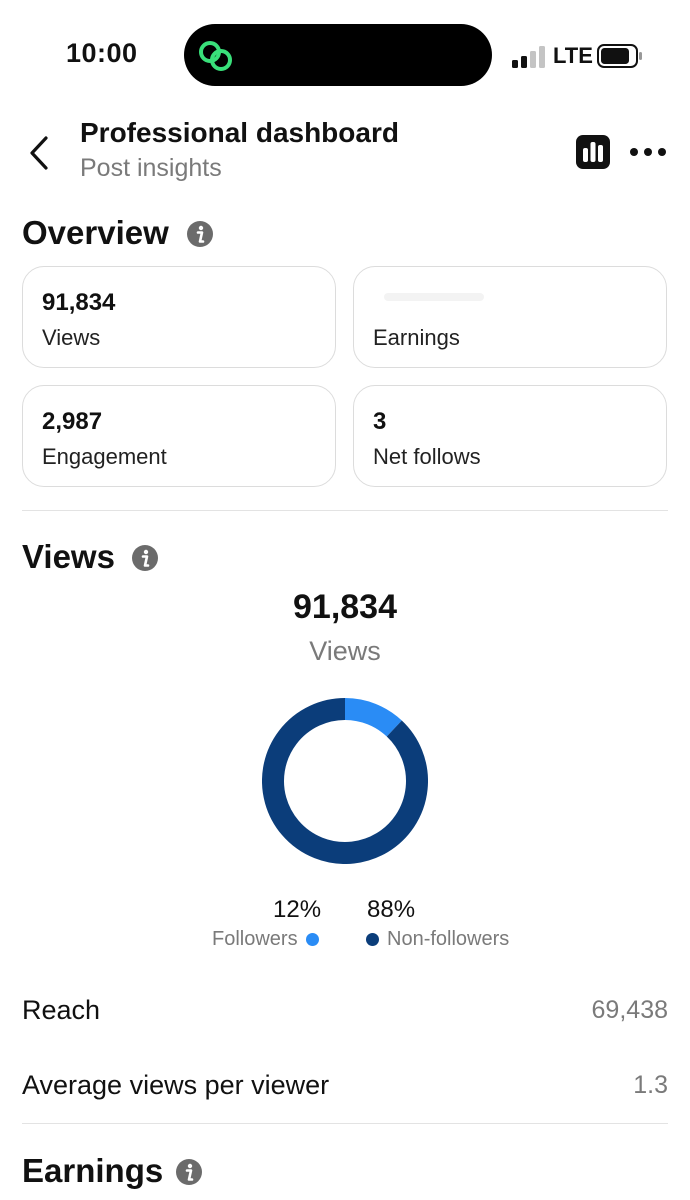  Describe the element at coordinates (79, 302) in the screenshot. I see `views-card-value: 91,834` at that location.